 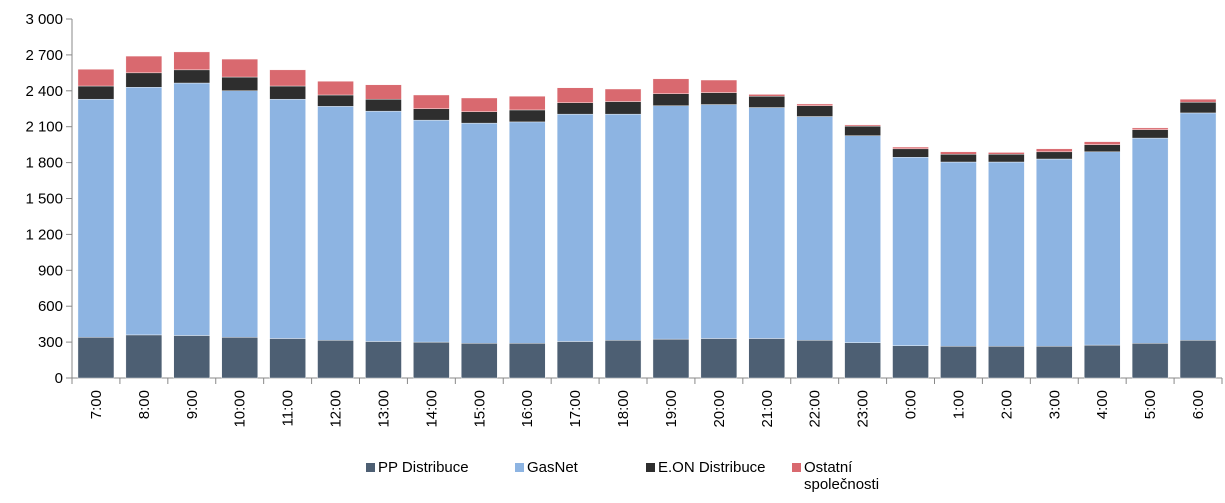 What do you see at coordinates (552, 467) in the screenshot?
I see `legend-label: GasNet` at bounding box center [552, 467].